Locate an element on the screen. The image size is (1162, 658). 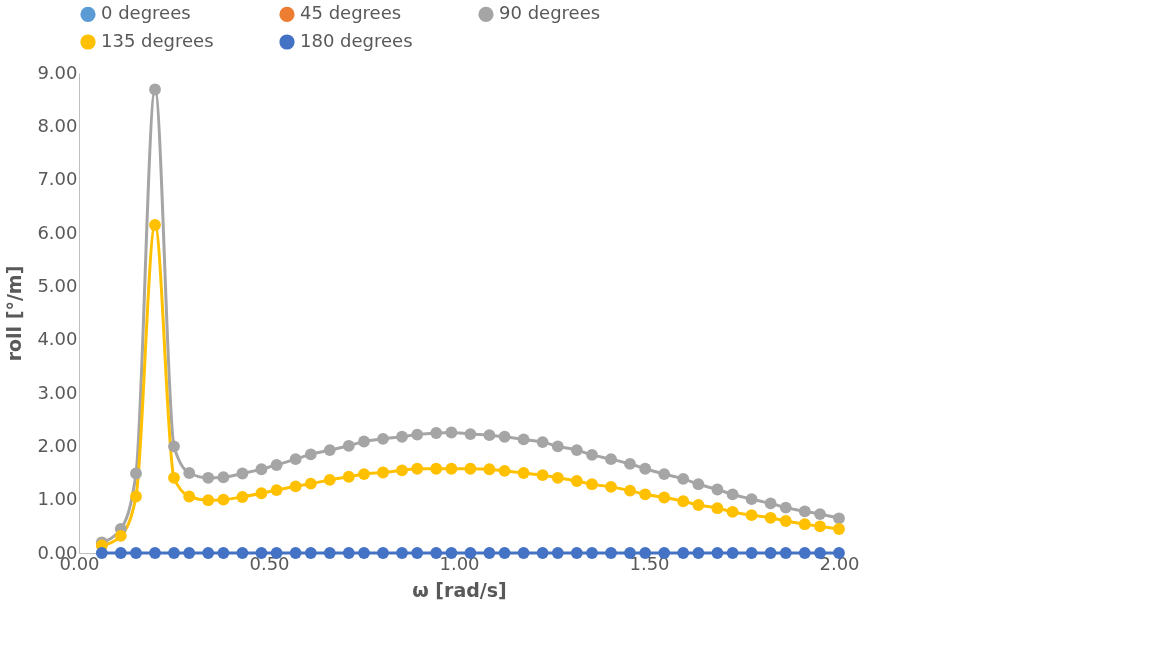
x-tick-label: 1.00 is located at coordinates (459, 563).